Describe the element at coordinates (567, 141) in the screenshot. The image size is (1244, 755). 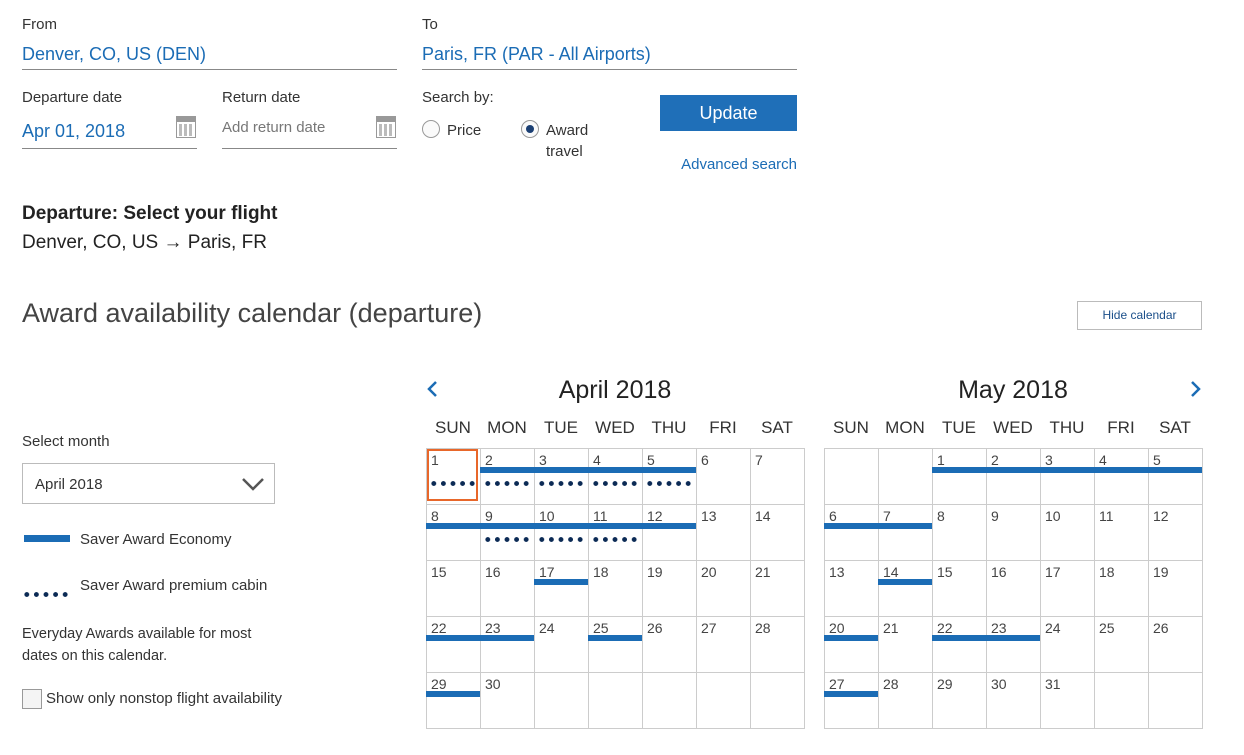
I see `radio-label: Award travel` at that location.